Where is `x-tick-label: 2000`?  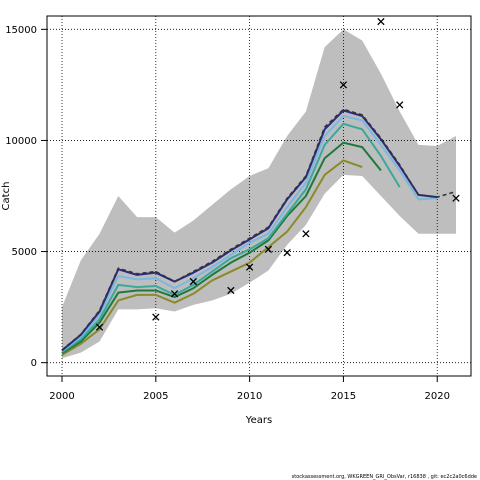 x-tick-label: 2000 is located at coordinates (61, 396).